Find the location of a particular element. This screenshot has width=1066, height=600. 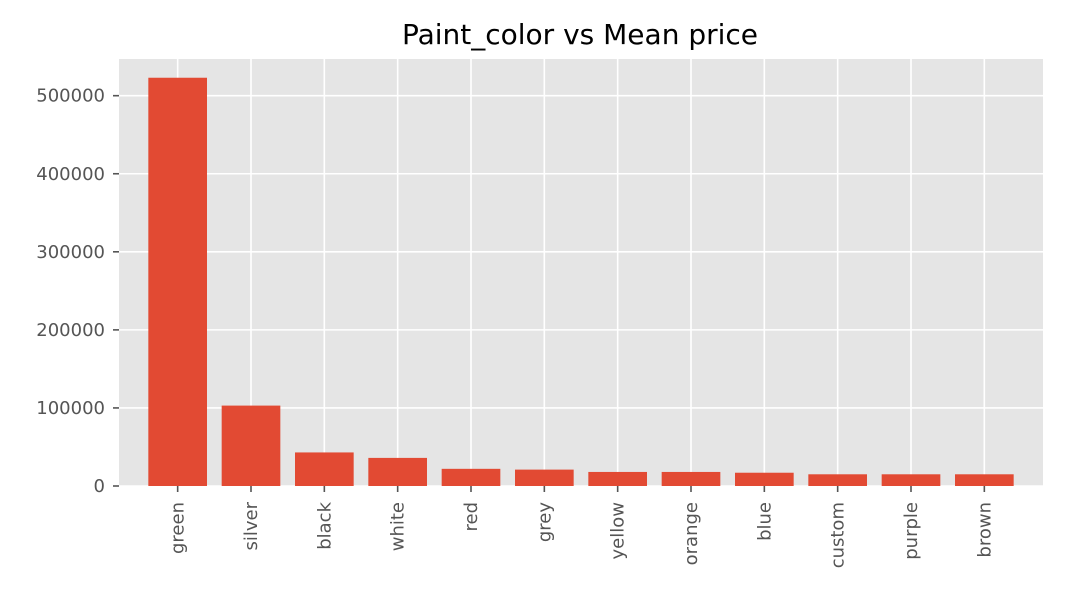

bar-custom is located at coordinates (837, 480).